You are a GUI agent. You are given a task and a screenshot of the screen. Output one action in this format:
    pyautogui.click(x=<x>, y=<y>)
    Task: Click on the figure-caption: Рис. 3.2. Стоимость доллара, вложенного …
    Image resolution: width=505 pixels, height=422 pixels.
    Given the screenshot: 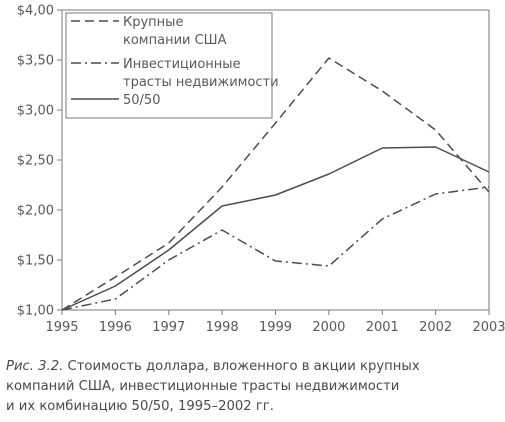 What is the action you would take?
    pyautogui.click(x=253, y=387)
    